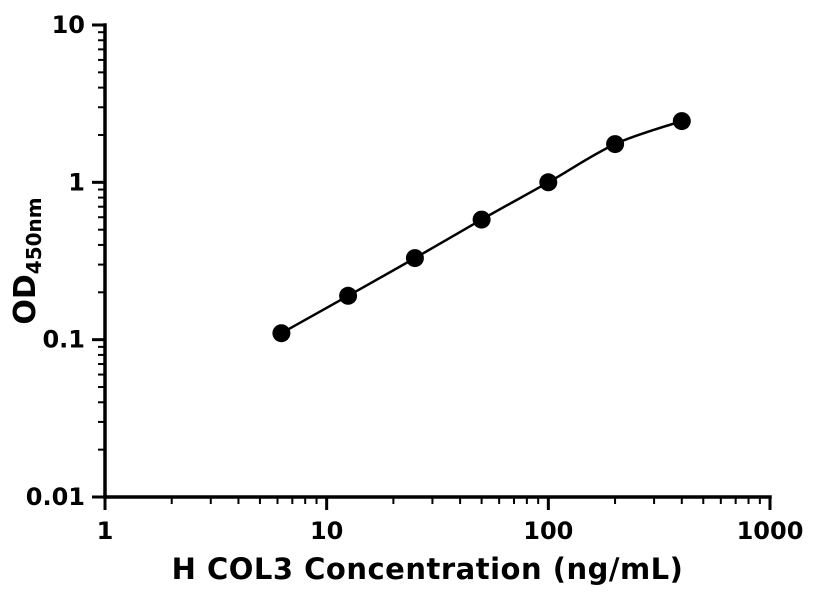 This screenshot has height=612, width=816. I want to click on x-tick-label: 100, so click(548, 531).